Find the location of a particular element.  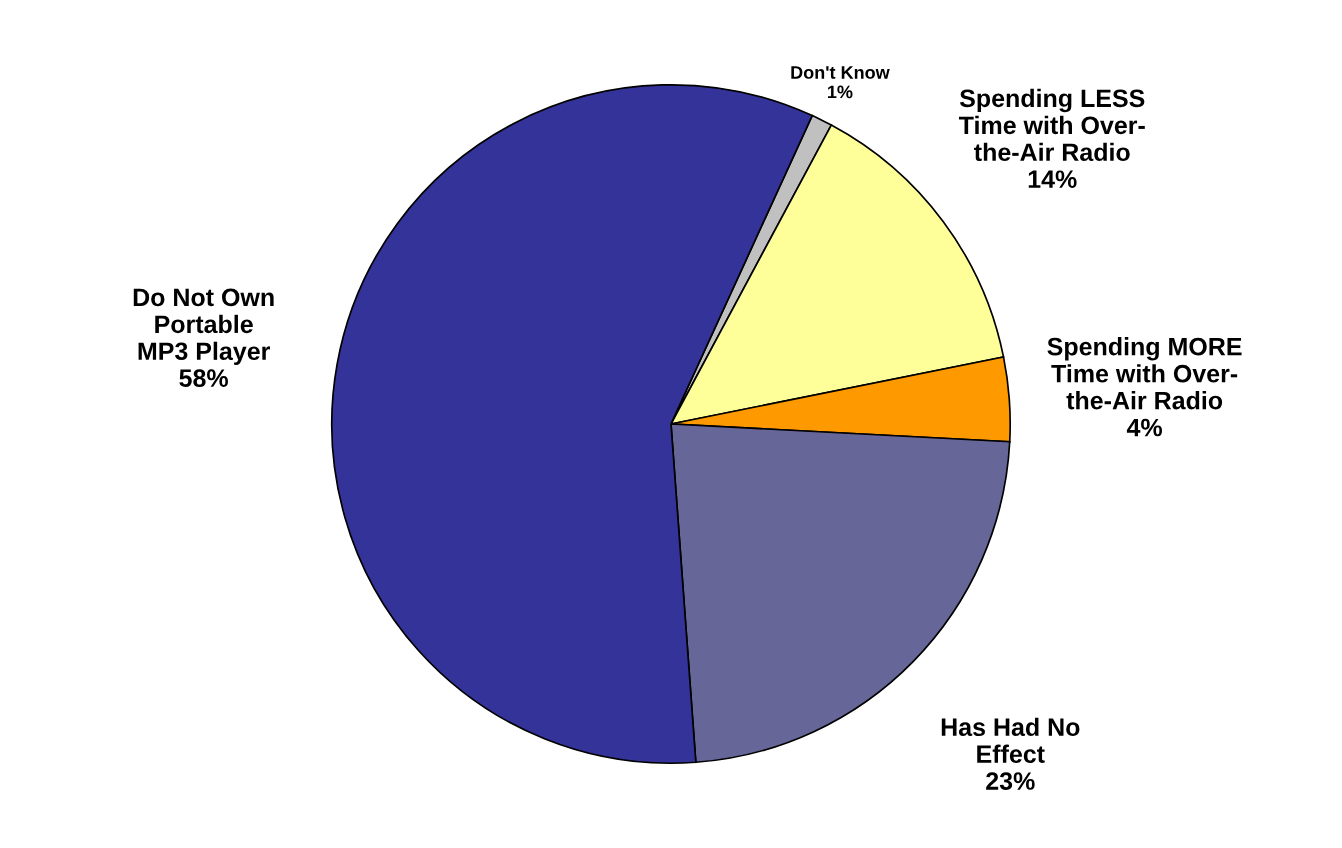

slice-label: Spending MORE Time with Over- the-Air Radio is located at coordinates (1144, 373).